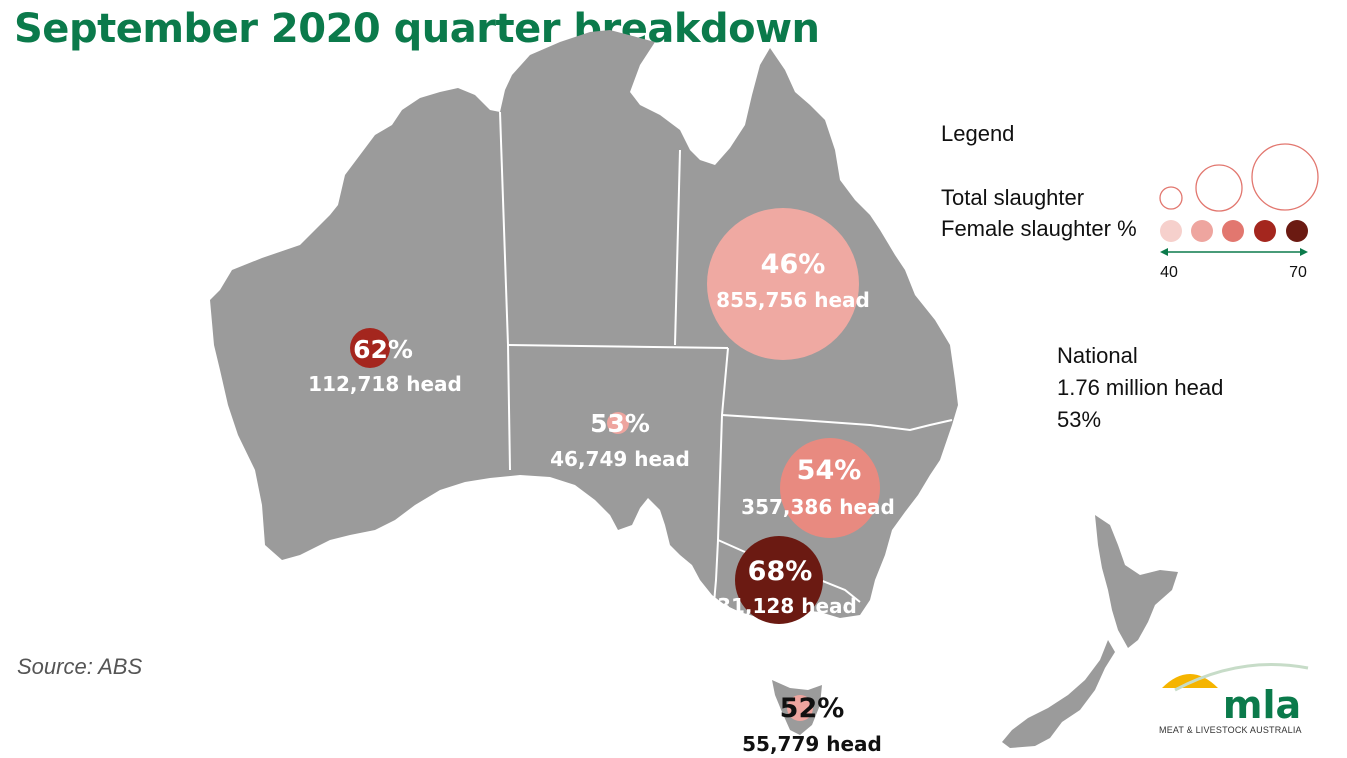  I want to click on legend-scale-max: 70, so click(1298, 272).